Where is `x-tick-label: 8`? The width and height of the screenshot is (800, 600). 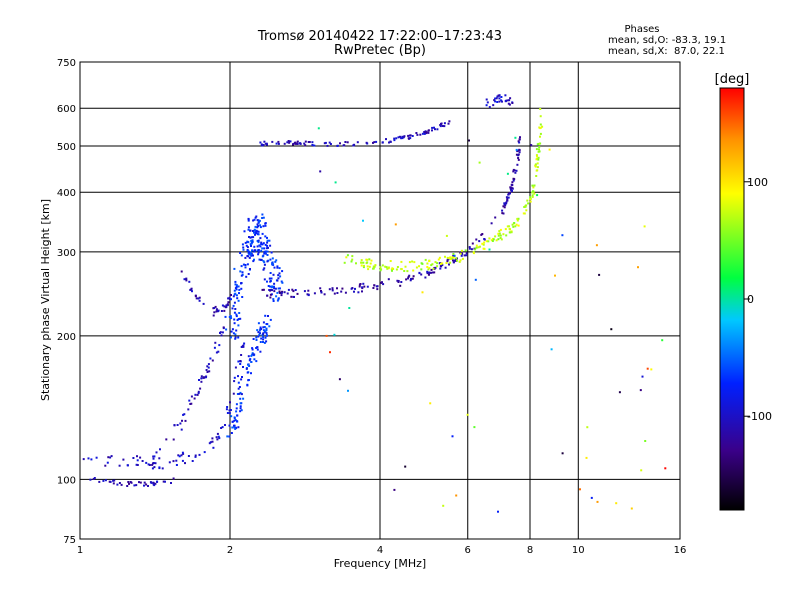
x-tick-label: 8 is located at coordinates (530, 550).